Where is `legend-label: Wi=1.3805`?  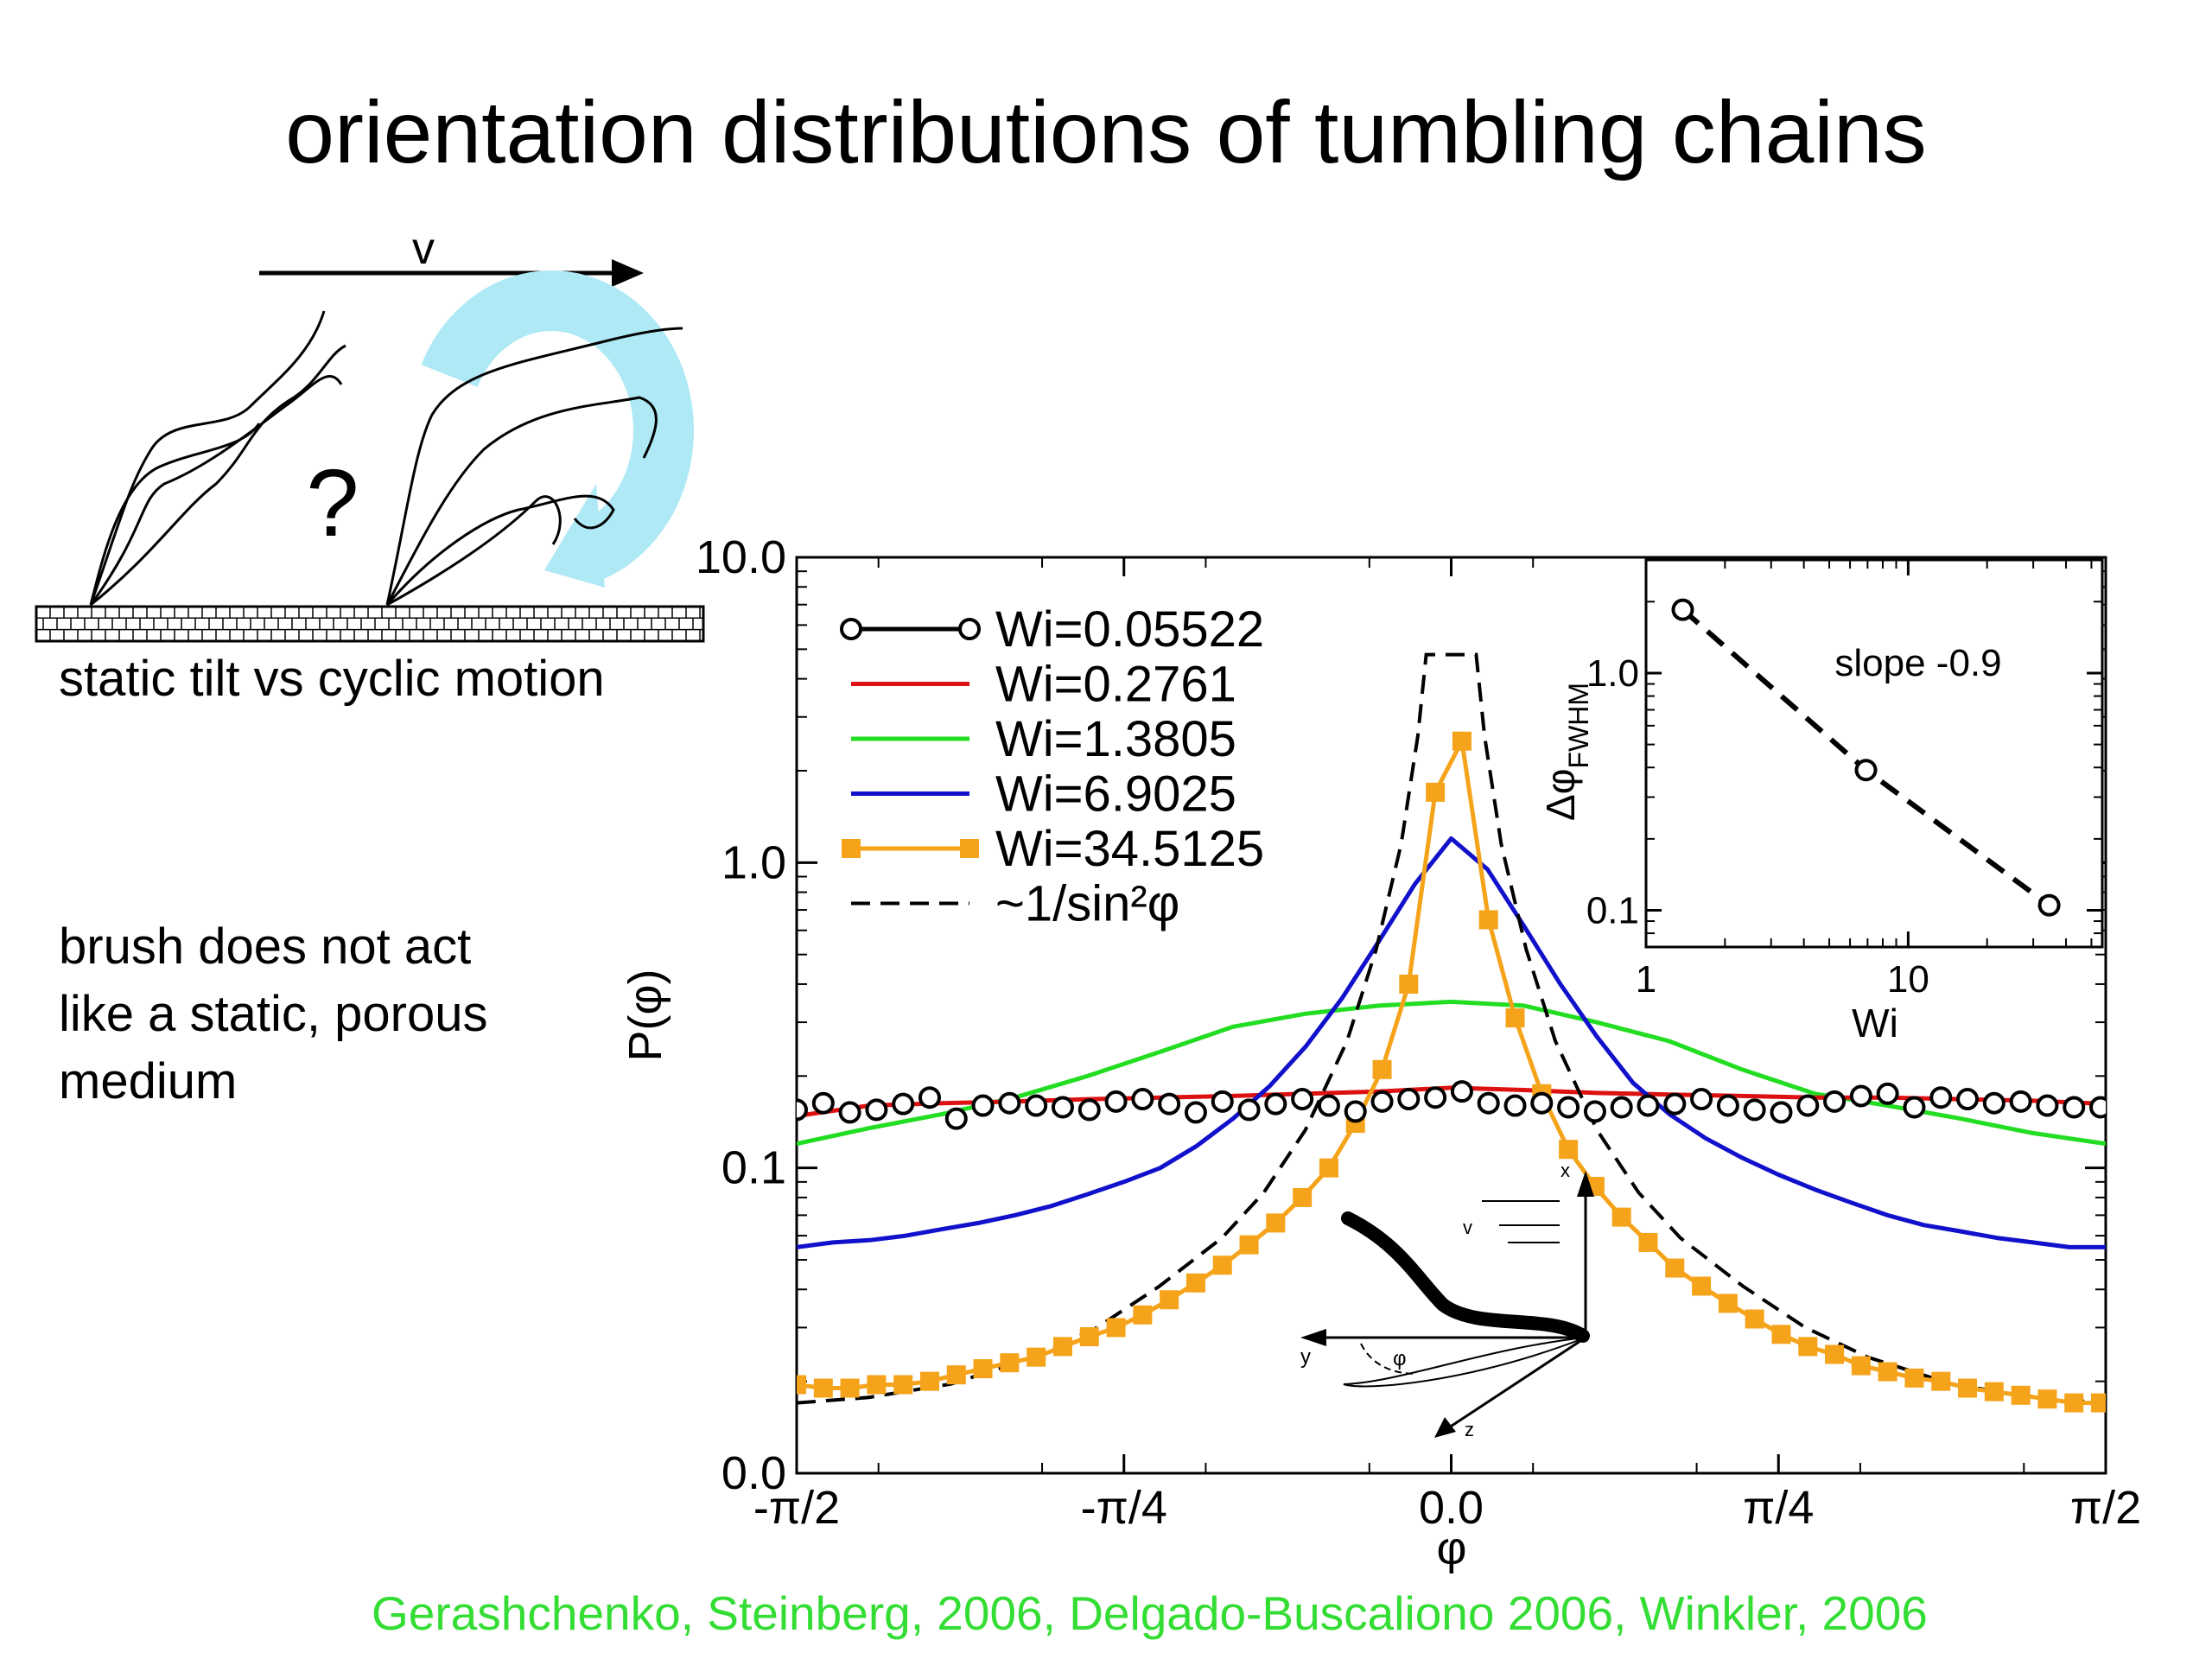 legend-label: Wi=1.3805 is located at coordinates (1115, 739).